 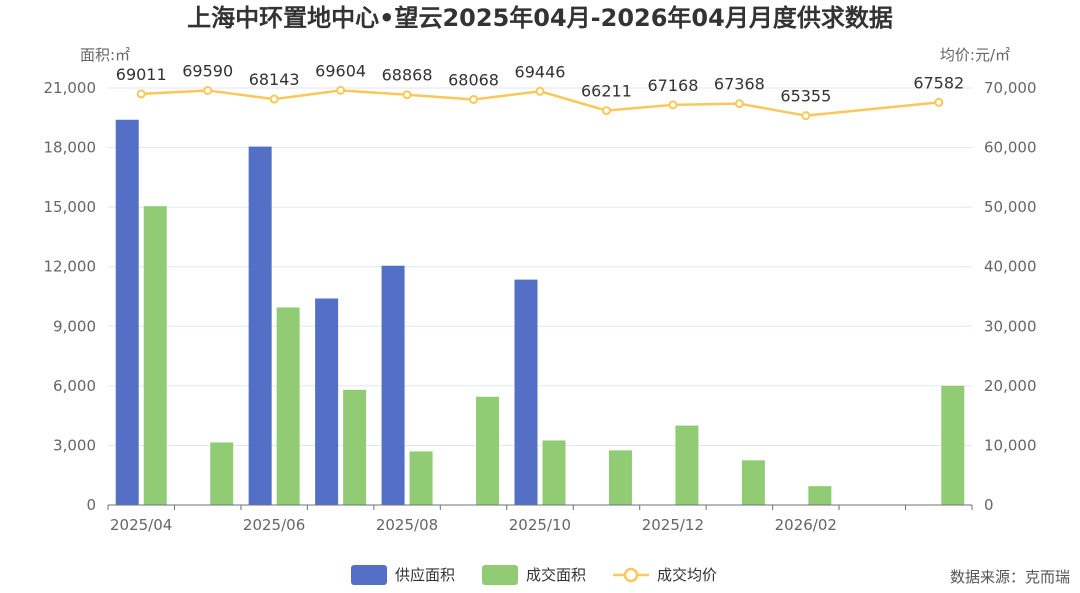 What do you see at coordinates (473, 80) in the screenshot?
I see `price-label: 68068` at bounding box center [473, 80].